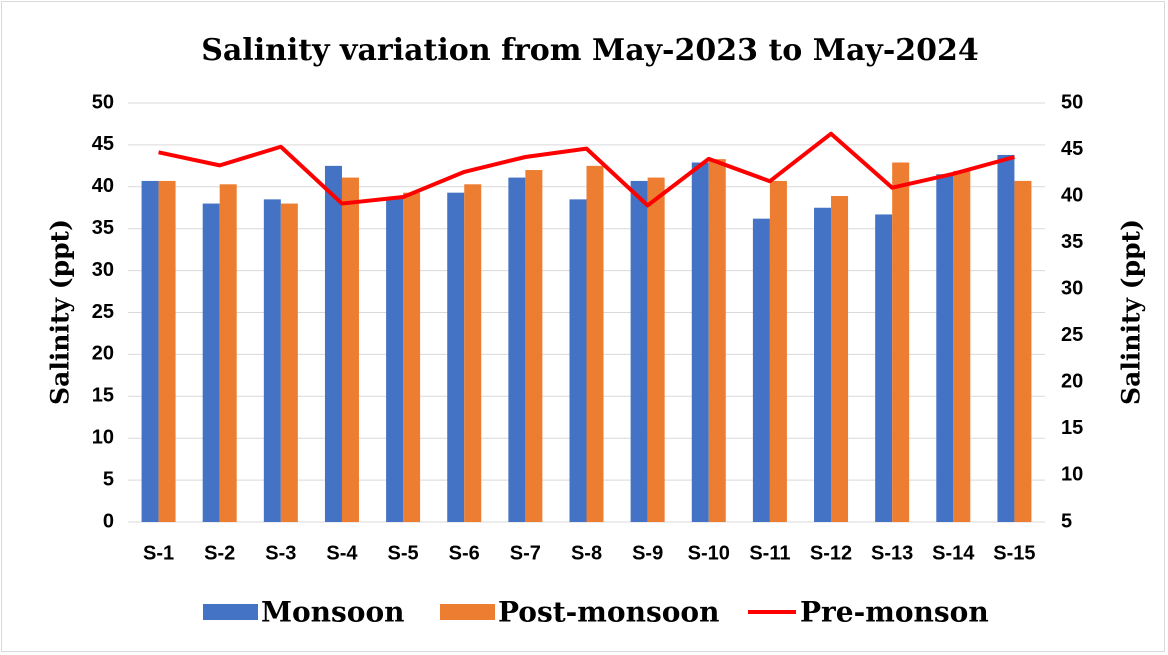 The image size is (1168, 655). What do you see at coordinates (709, 553) in the screenshot?
I see `x-tick-label: S-10` at bounding box center [709, 553].